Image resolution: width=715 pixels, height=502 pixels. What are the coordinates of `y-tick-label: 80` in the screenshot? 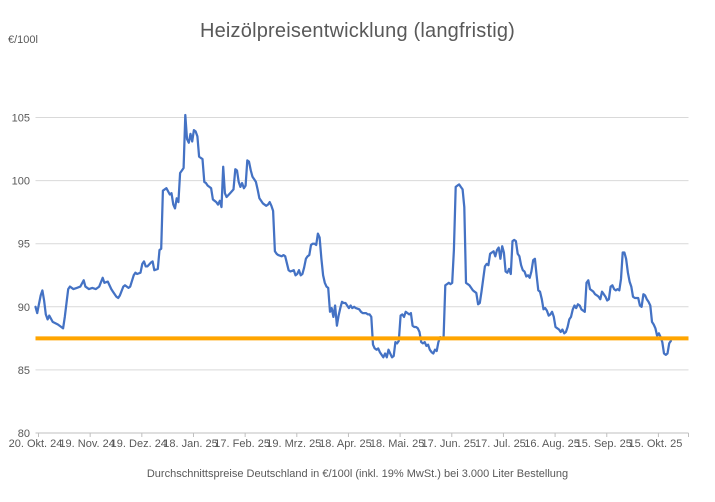 It's located at (24, 434).